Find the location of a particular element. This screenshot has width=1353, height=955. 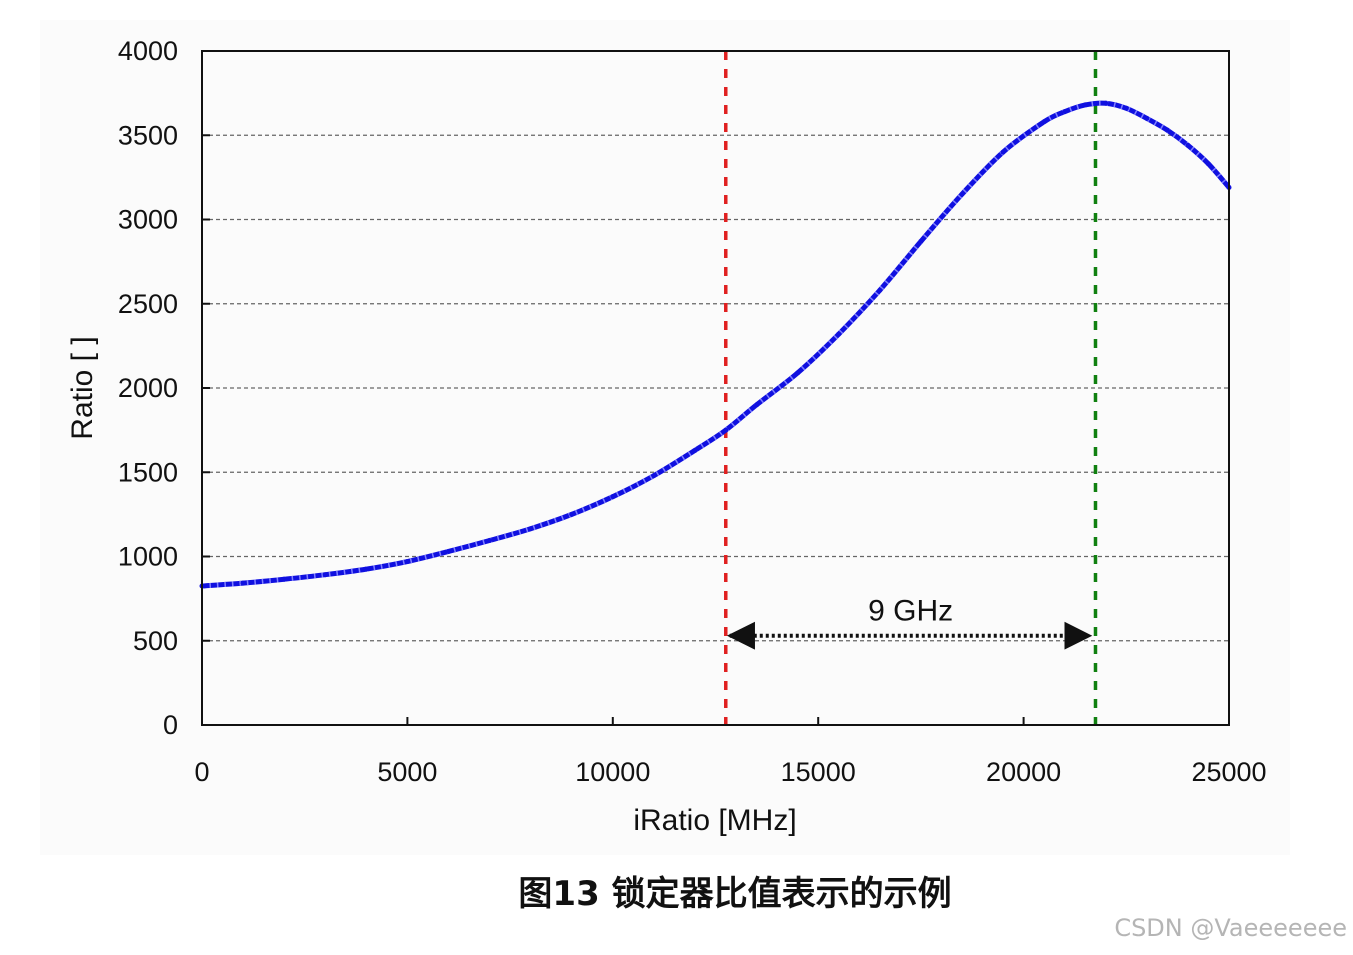

watermark: CSDN @Vaeeeeeee is located at coordinates (1230, 928).